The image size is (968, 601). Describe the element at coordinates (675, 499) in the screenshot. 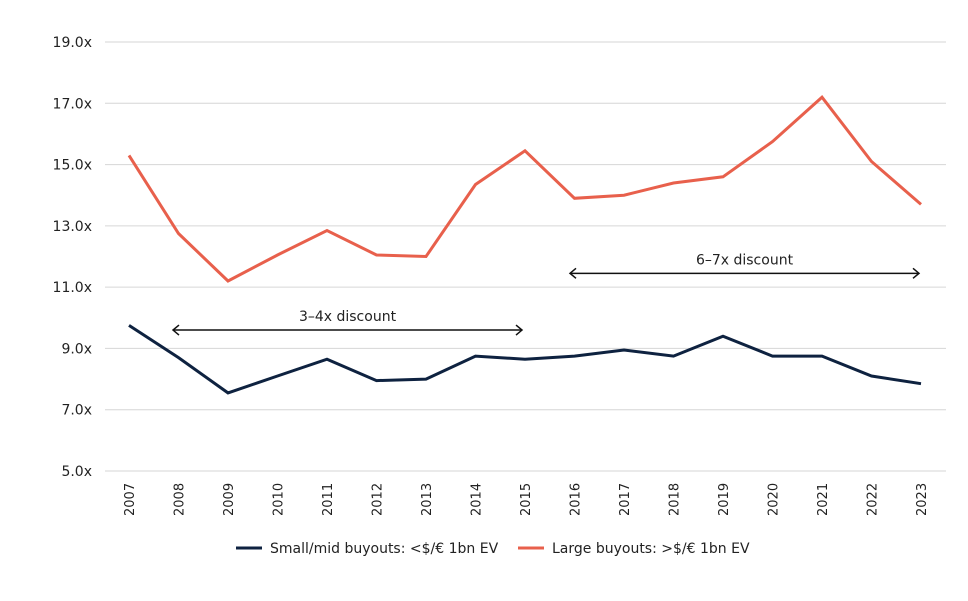

I see `x-tick-label: 2018` at that location.